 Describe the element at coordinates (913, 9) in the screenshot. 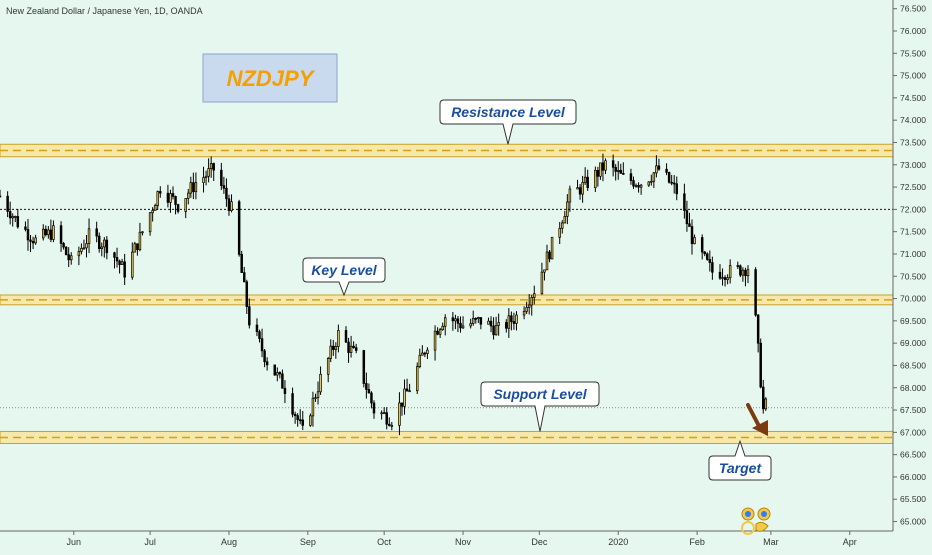

I see `price-tick-label: 76.500` at that location.